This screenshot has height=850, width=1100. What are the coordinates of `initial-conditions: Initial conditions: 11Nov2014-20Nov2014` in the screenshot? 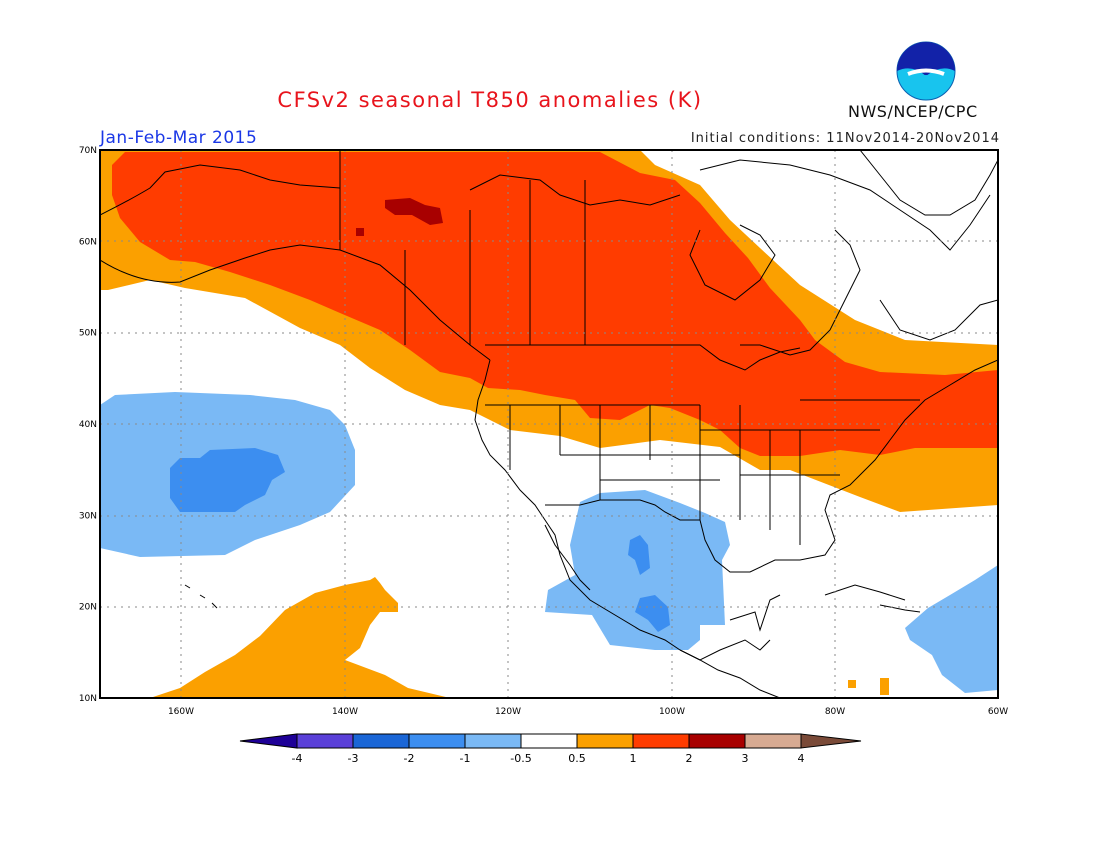 It's located at (845, 138).